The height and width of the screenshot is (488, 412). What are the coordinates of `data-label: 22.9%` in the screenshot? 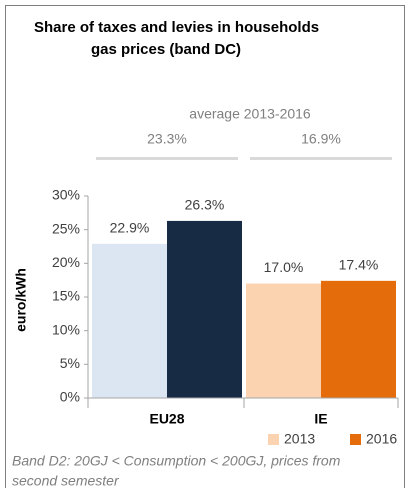 It's located at (130, 228).